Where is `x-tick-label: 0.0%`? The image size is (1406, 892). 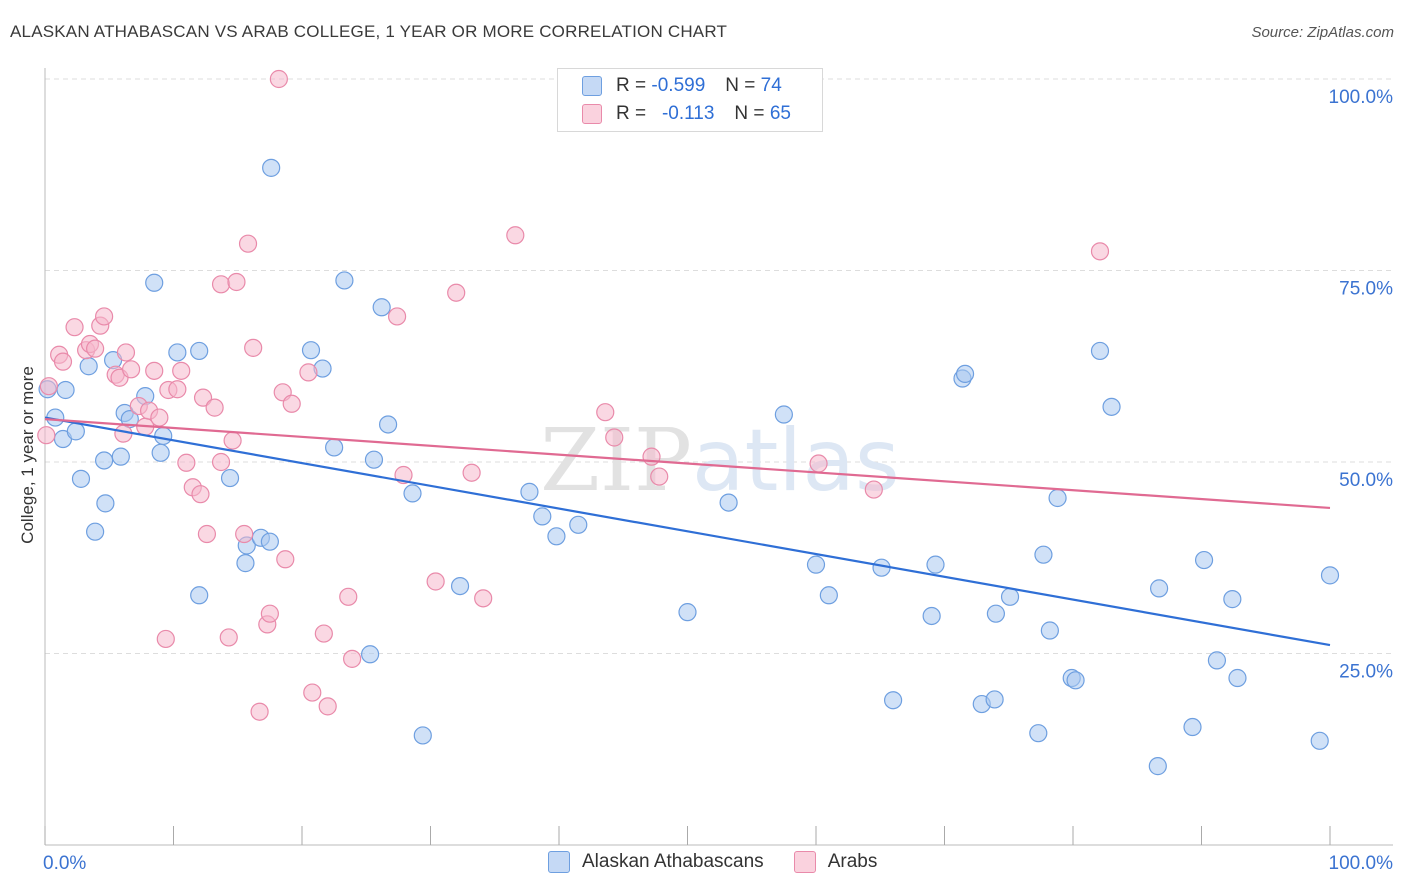 x-tick-label: 0.0% is located at coordinates (64, 863).